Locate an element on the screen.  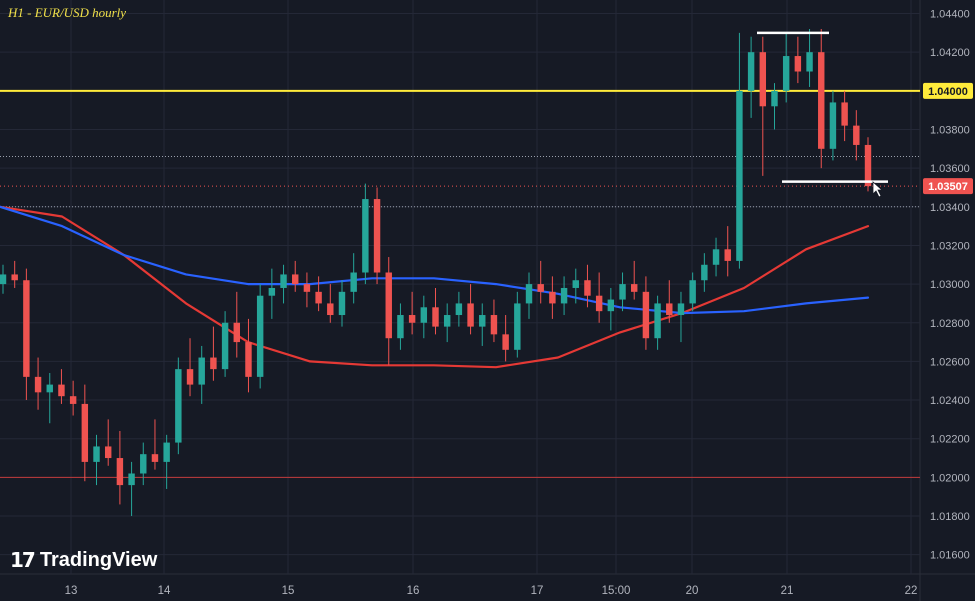
price-badge-label: 1.03507 is located at coordinates (948, 187).